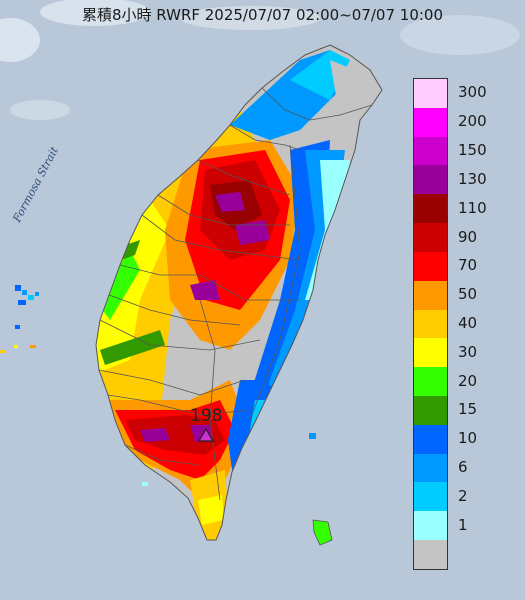  I want to click on legend-label: 20, so click(468, 380).